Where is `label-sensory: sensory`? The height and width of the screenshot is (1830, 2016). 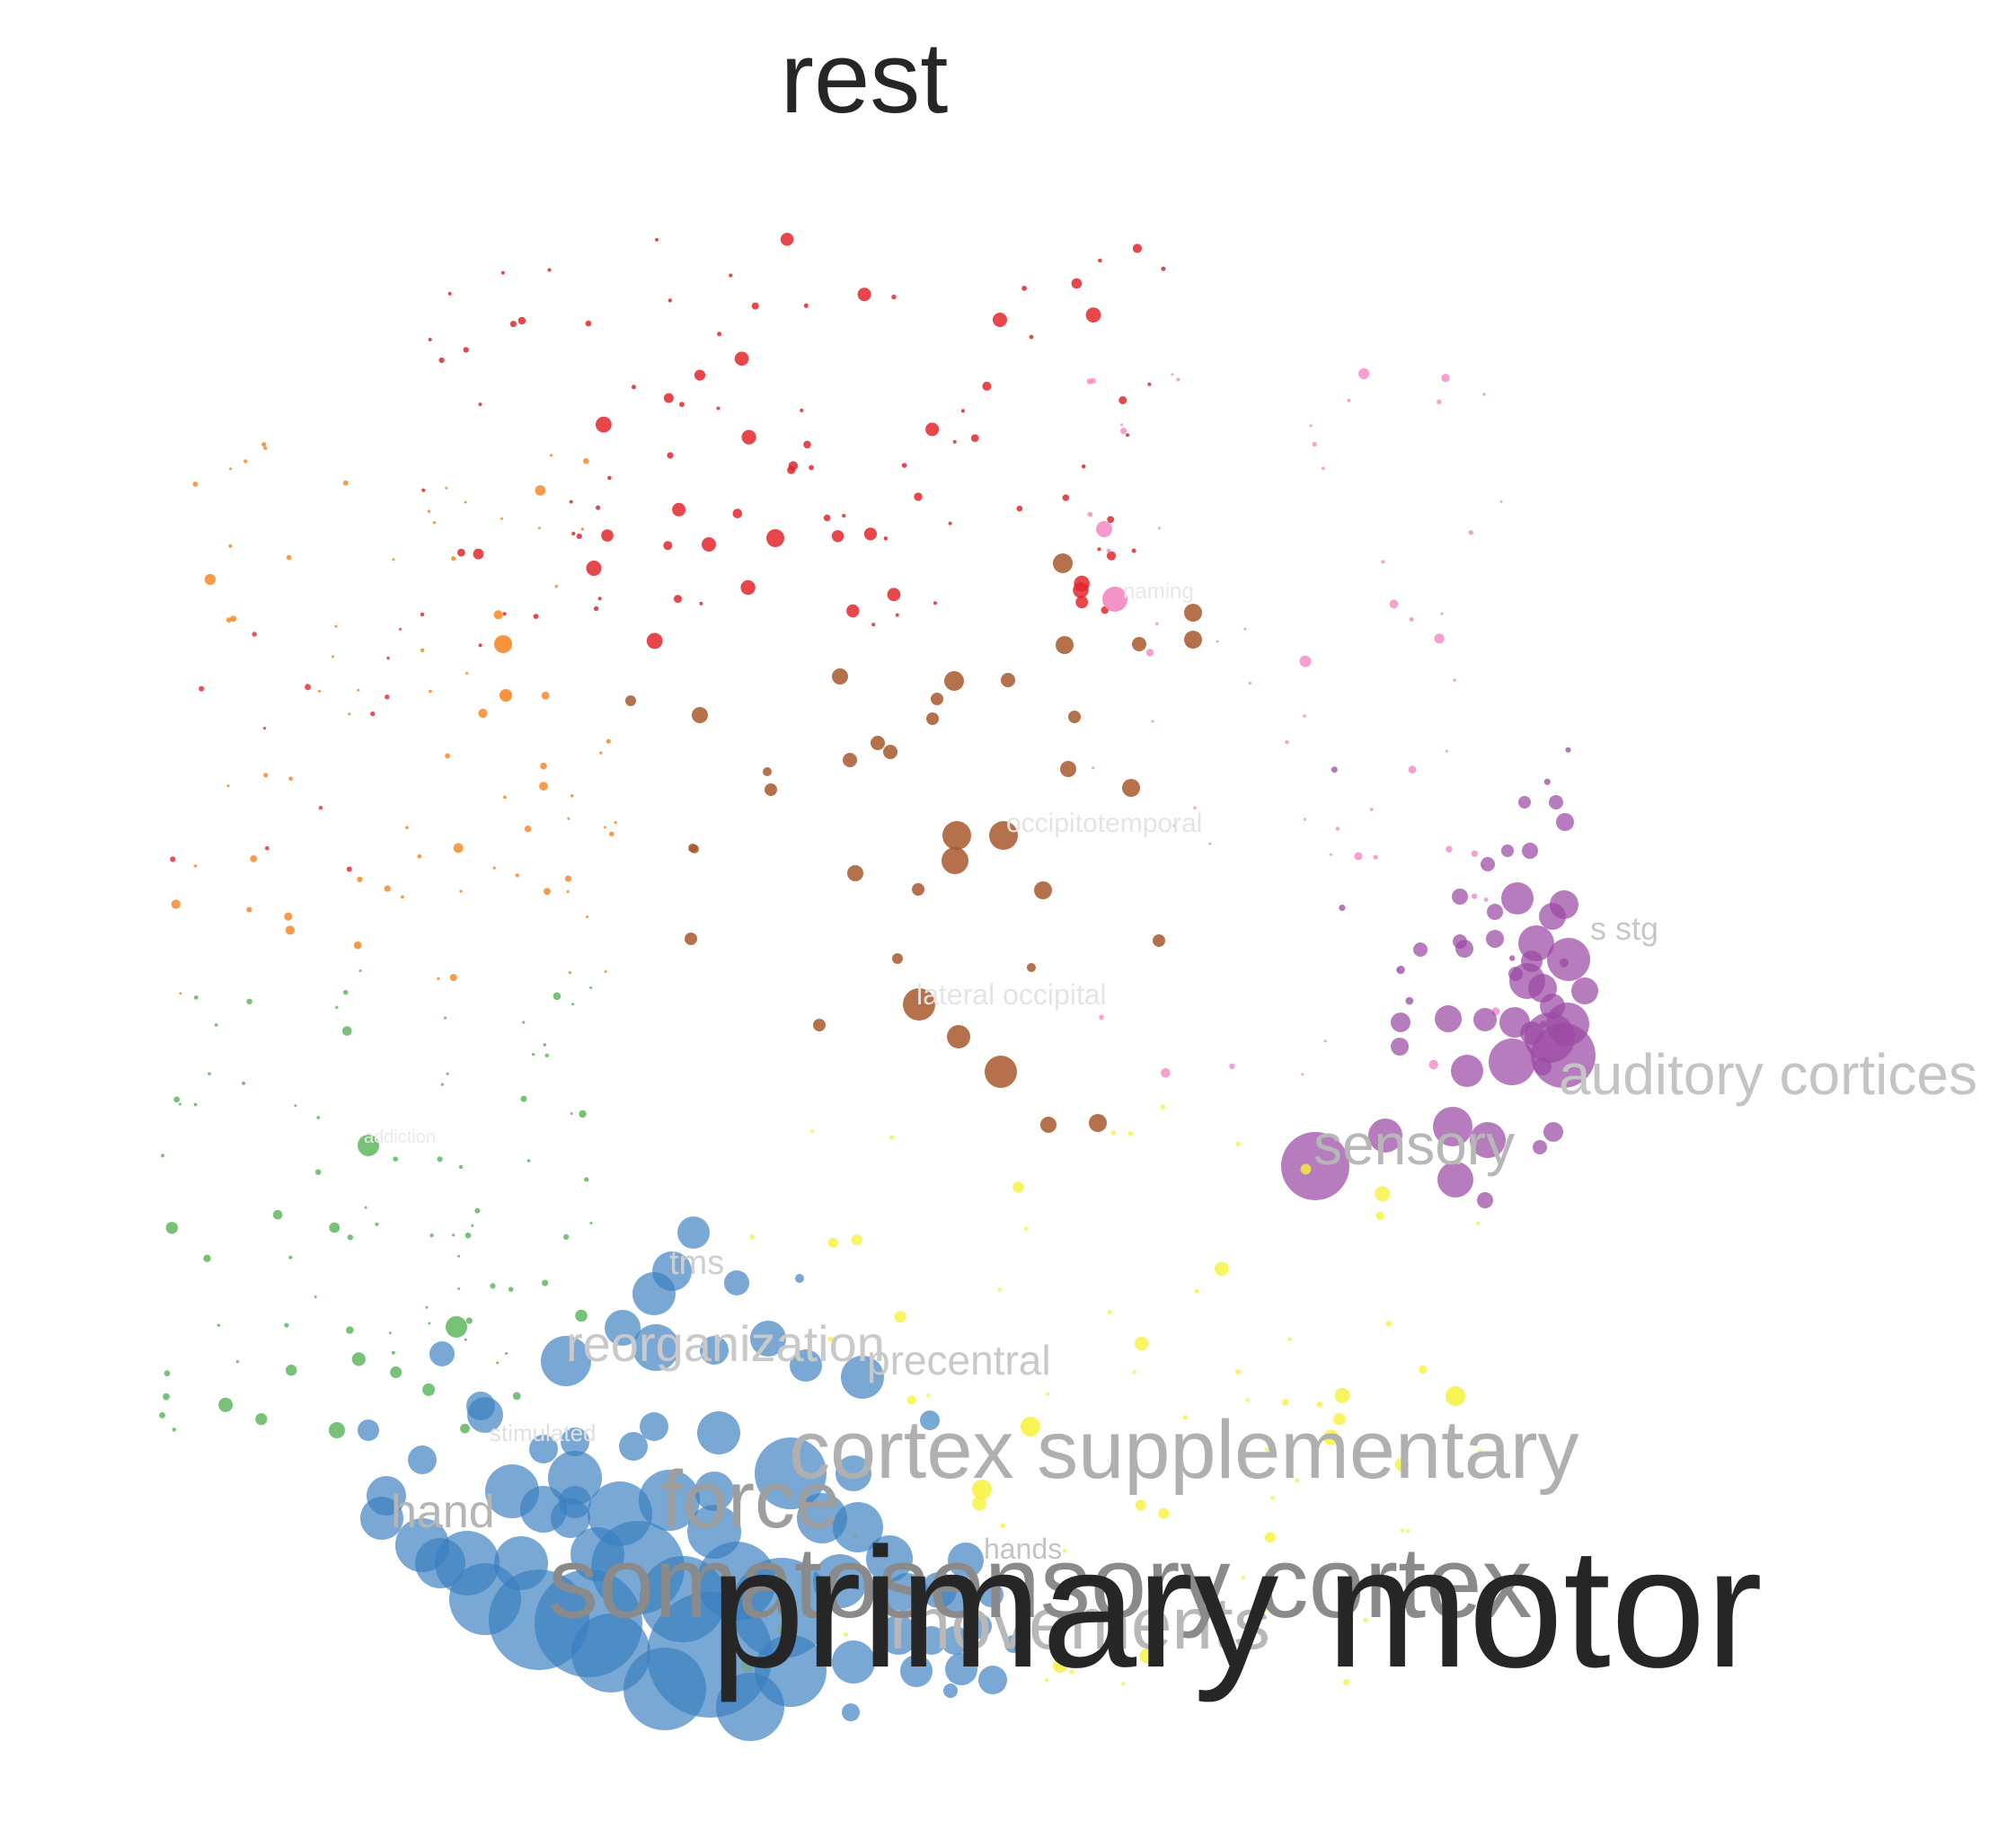 label-sensory: sensory is located at coordinates (1414, 1144).